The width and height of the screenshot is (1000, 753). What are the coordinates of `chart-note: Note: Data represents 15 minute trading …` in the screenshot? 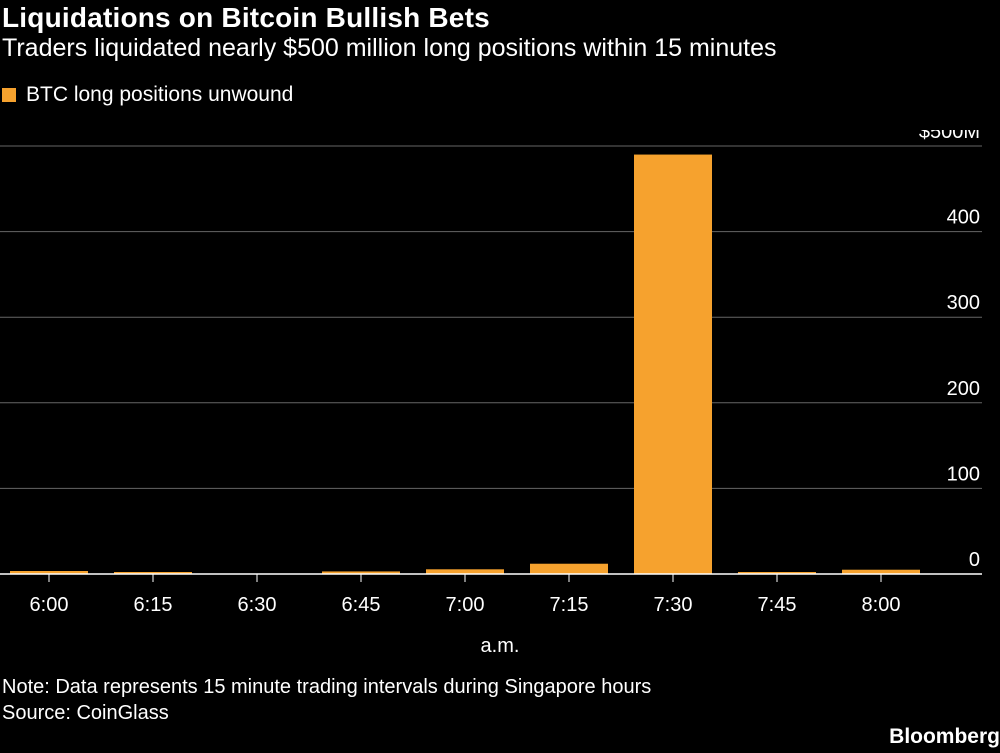 It's located at (327, 687).